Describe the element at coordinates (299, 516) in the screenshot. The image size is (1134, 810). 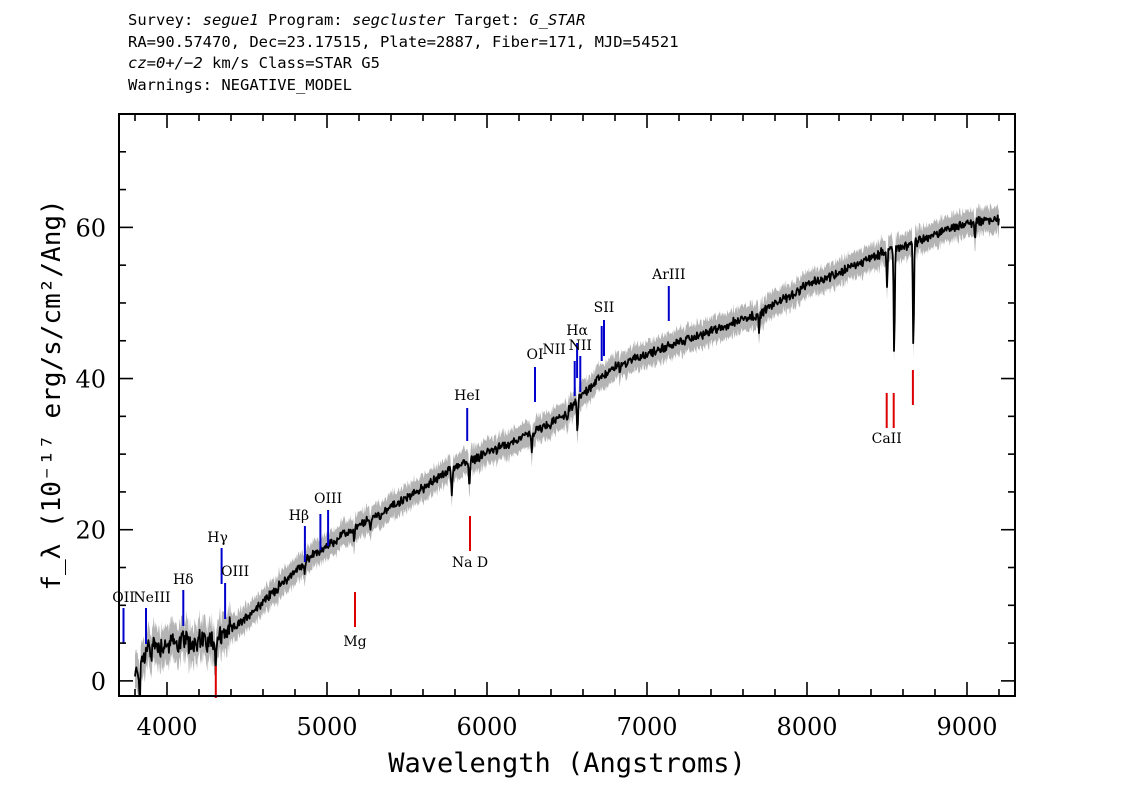
I see `emission-line-label-5: Hβ` at that location.